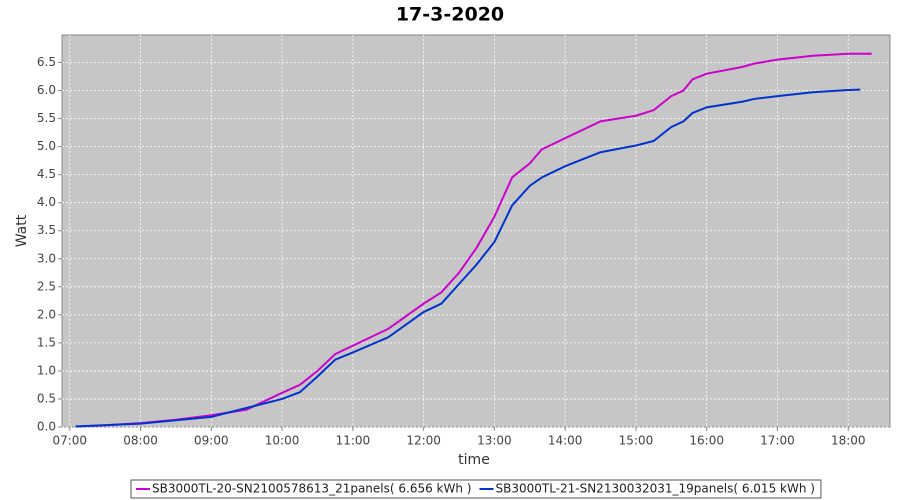 This screenshot has width=900, height=500. Describe the element at coordinates (69, 441) in the screenshot. I see `x-tick-label: 07:00` at that location.